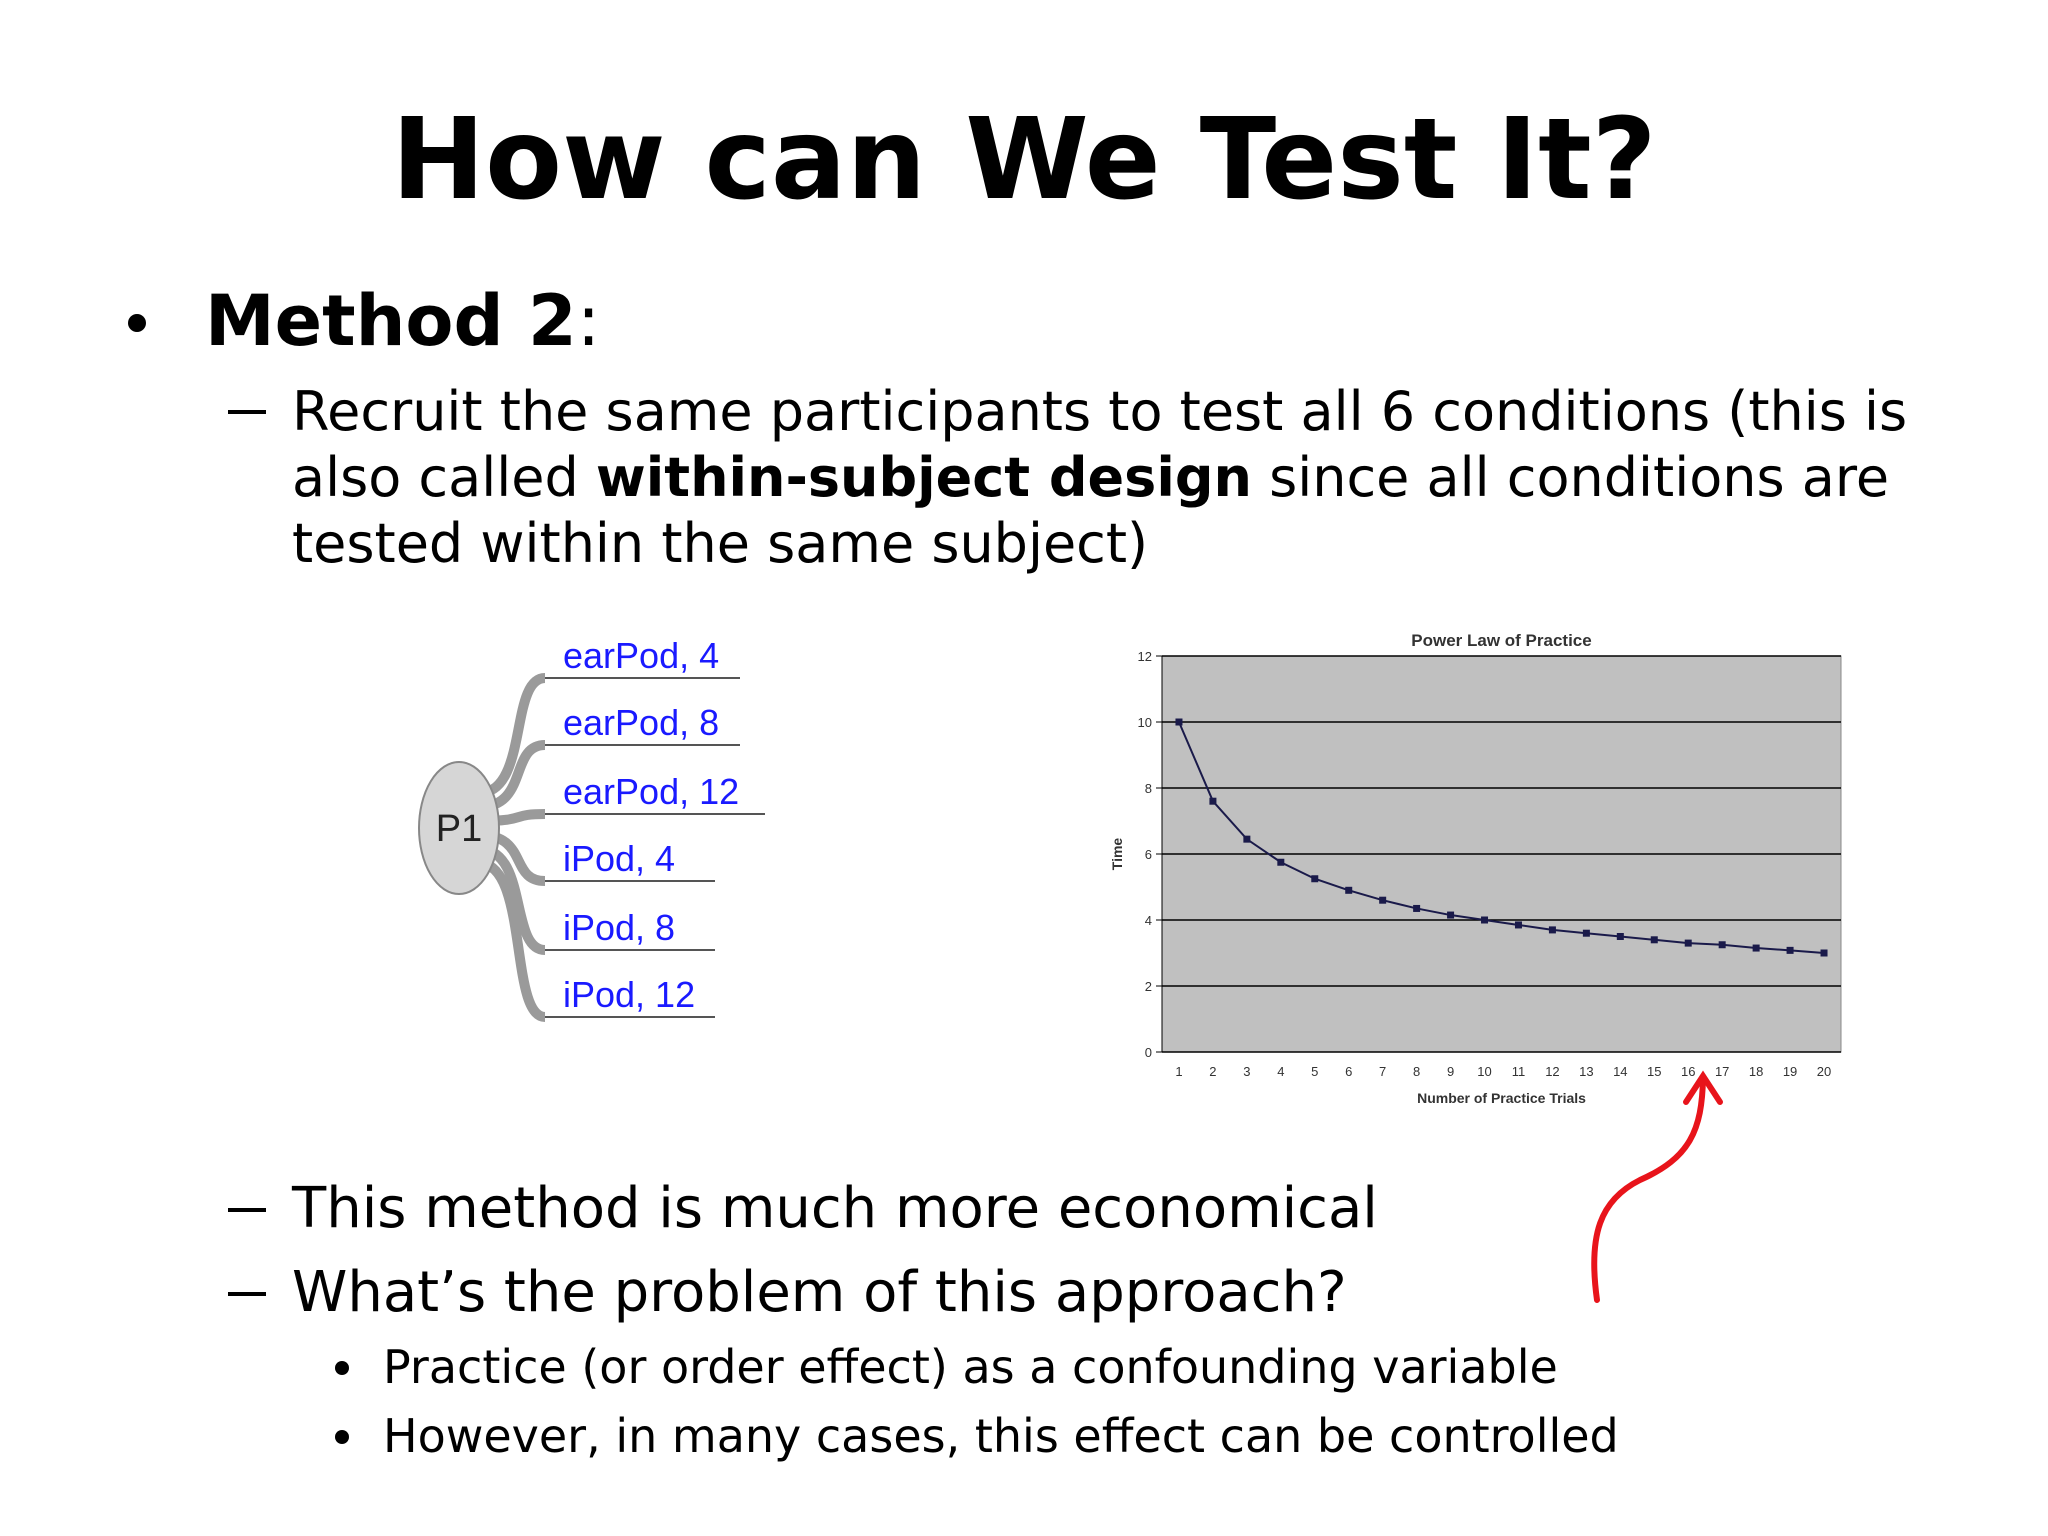  What do you see at coordinates (619, 858) in the screenshot?
I see `leaf-label: iPod, 4` at bounding box center [619, 858].